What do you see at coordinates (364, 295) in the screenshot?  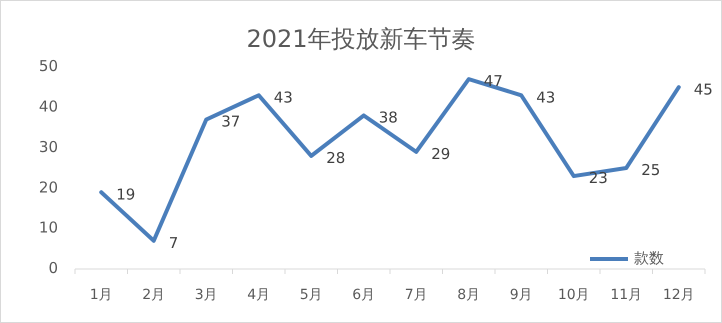 I see `x-tick-label: 6月` at bounding box center [364, 295].